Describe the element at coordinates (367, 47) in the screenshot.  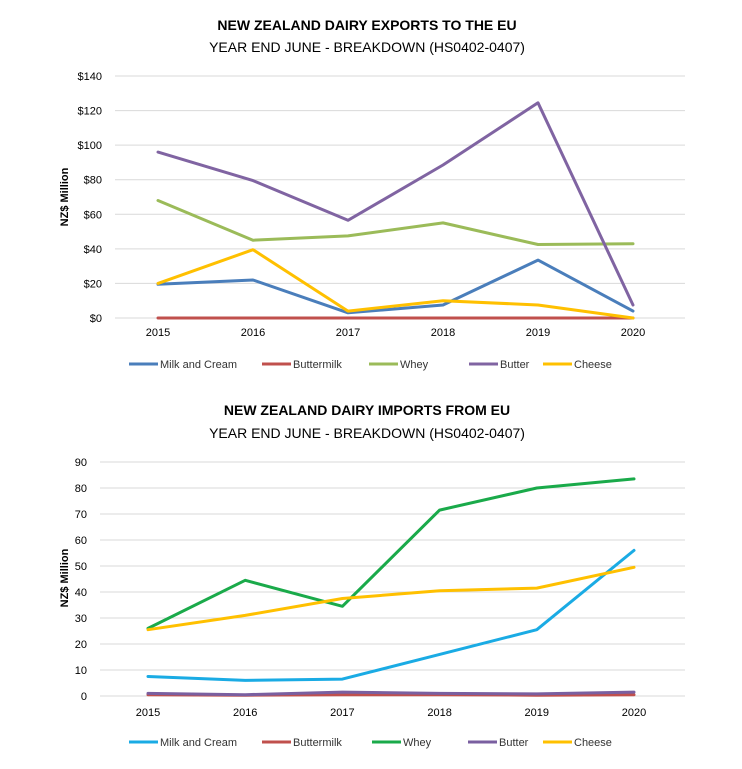
I see `exports-chart-subtitle: YEAR END JUNE - BREAKDOWN (HS0402-0407)` at that location.